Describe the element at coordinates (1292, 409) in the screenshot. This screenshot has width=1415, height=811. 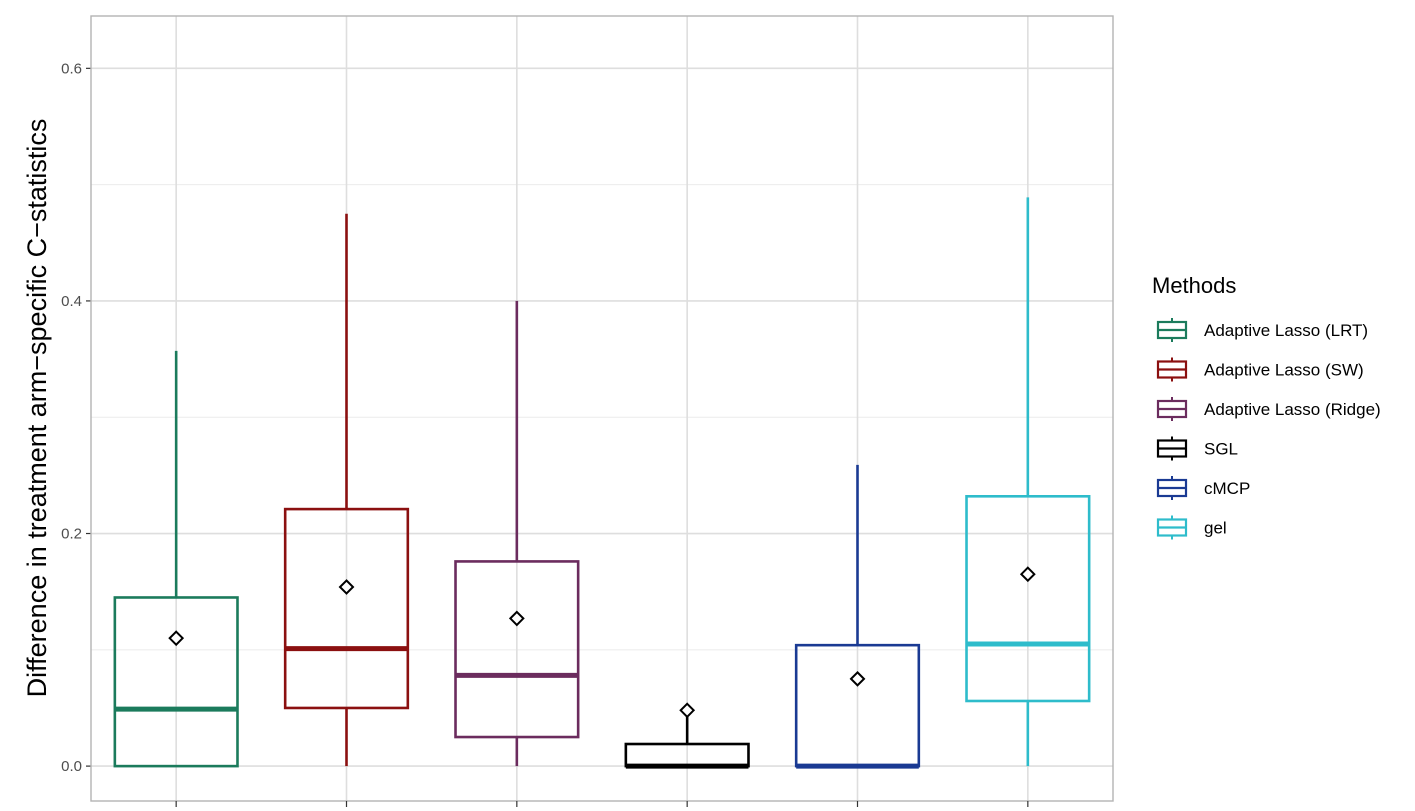
I see `legend-label: Adaptive Lasso (Ridge)` at that location.